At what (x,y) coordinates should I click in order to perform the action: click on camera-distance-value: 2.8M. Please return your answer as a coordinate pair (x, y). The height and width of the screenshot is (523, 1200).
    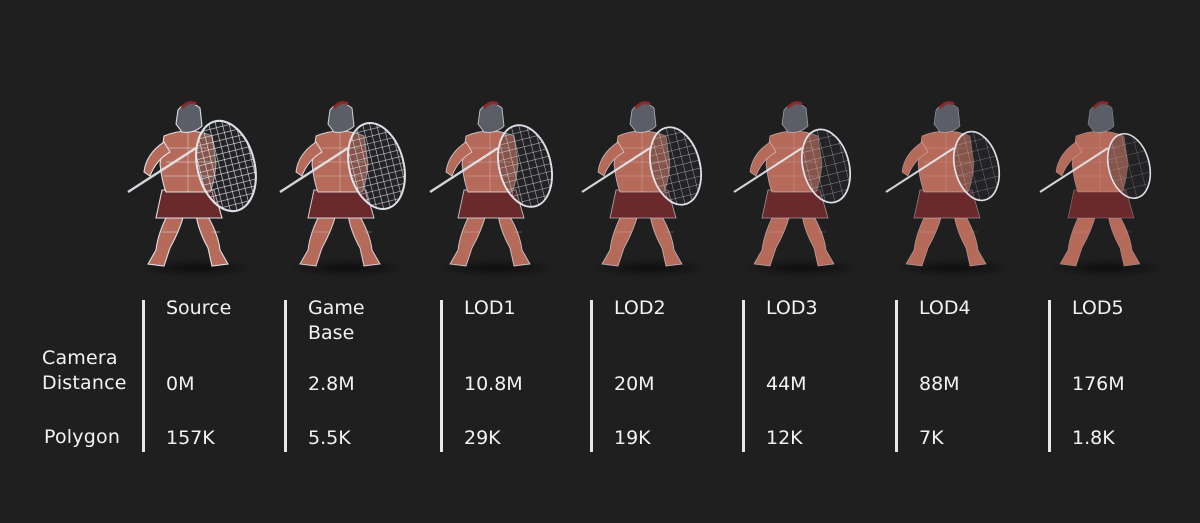
    Looking at the image, I should click on (331, 384).